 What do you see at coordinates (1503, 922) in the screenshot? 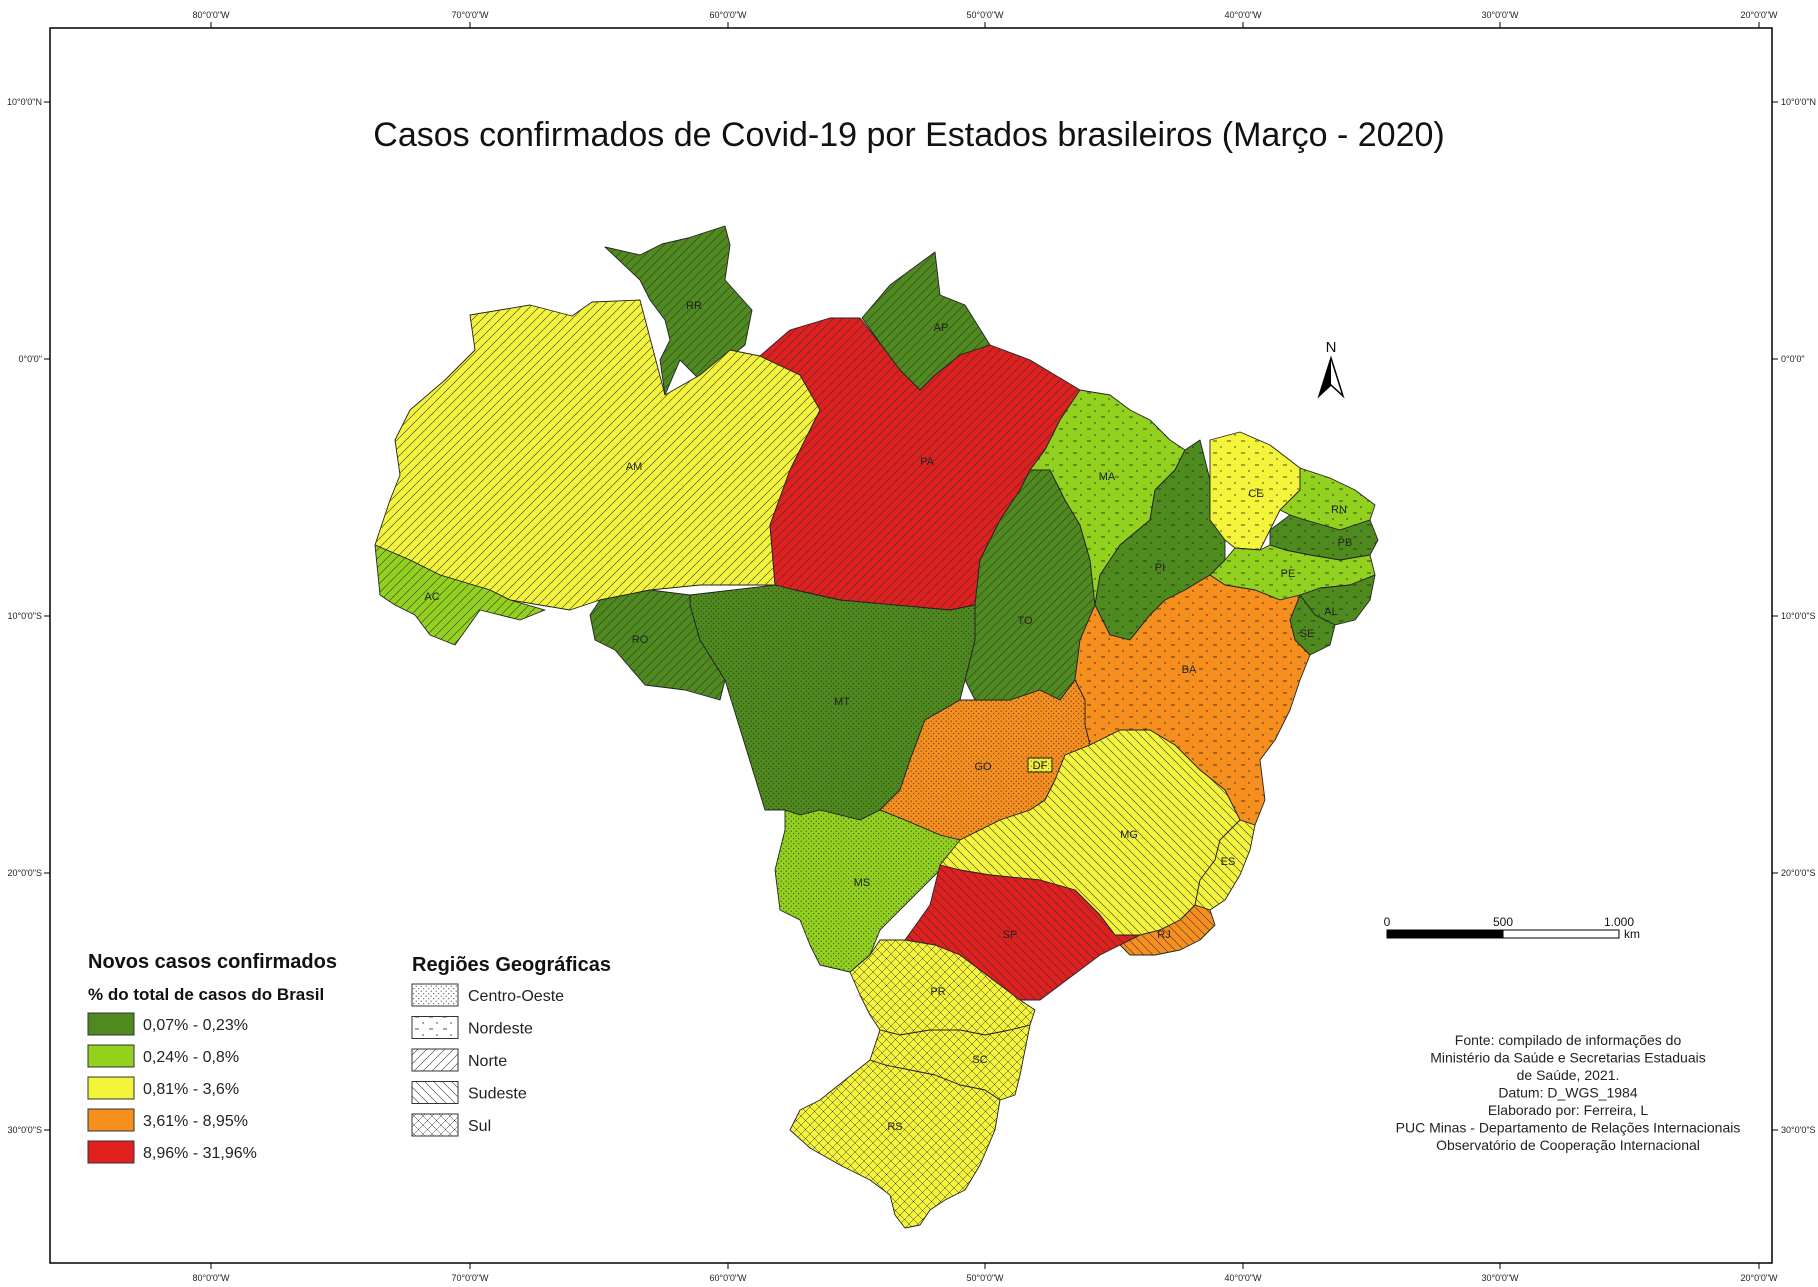
I see `scale-tick-500: 500` at bounding box center [1503, 922].